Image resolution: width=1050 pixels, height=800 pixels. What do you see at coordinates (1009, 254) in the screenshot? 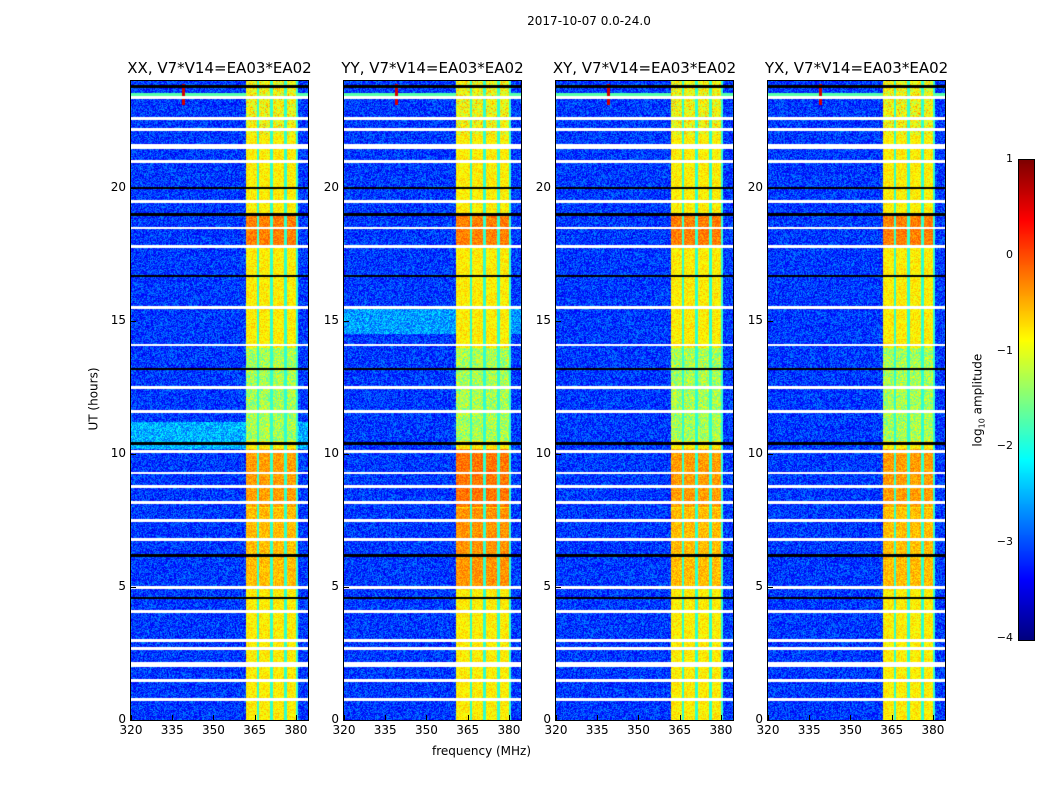
I see `colorbar-tick-label: 0` at bounding box center [1009, 254].